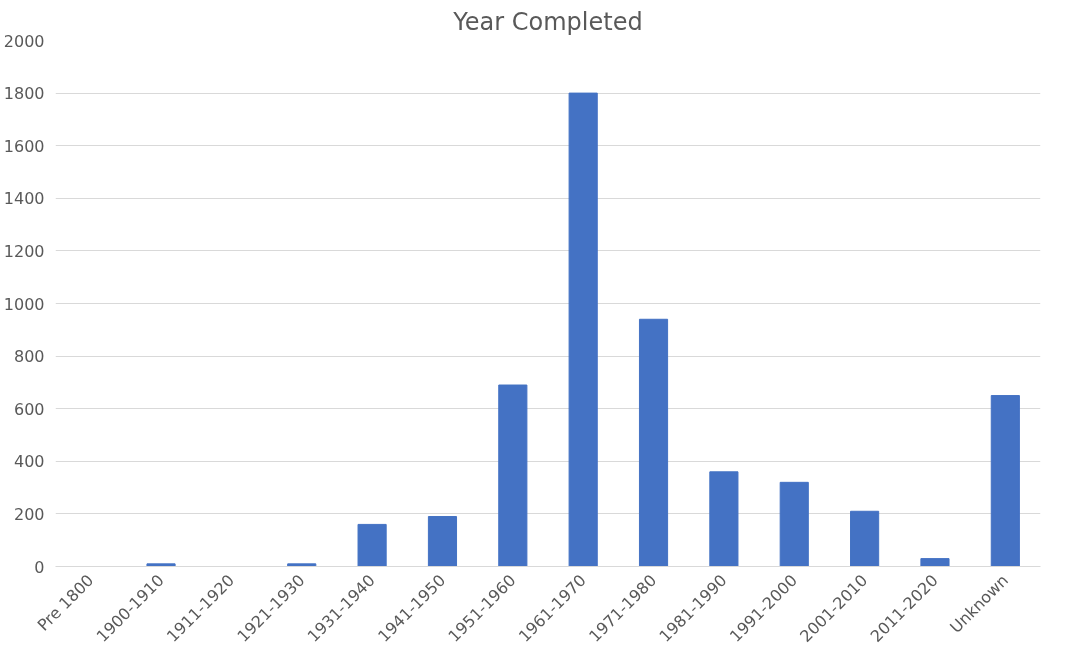 This screenshot has width=1089, height=662. Describe the element at coordinates (29, 462) in the screenshot. I see `y-tick-label: 400` at that location.